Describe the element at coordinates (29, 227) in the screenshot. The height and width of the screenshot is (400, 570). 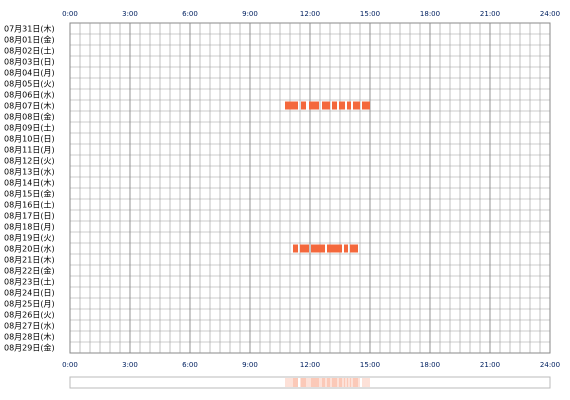
I see `row-label: 08月18日(月)` at that location.